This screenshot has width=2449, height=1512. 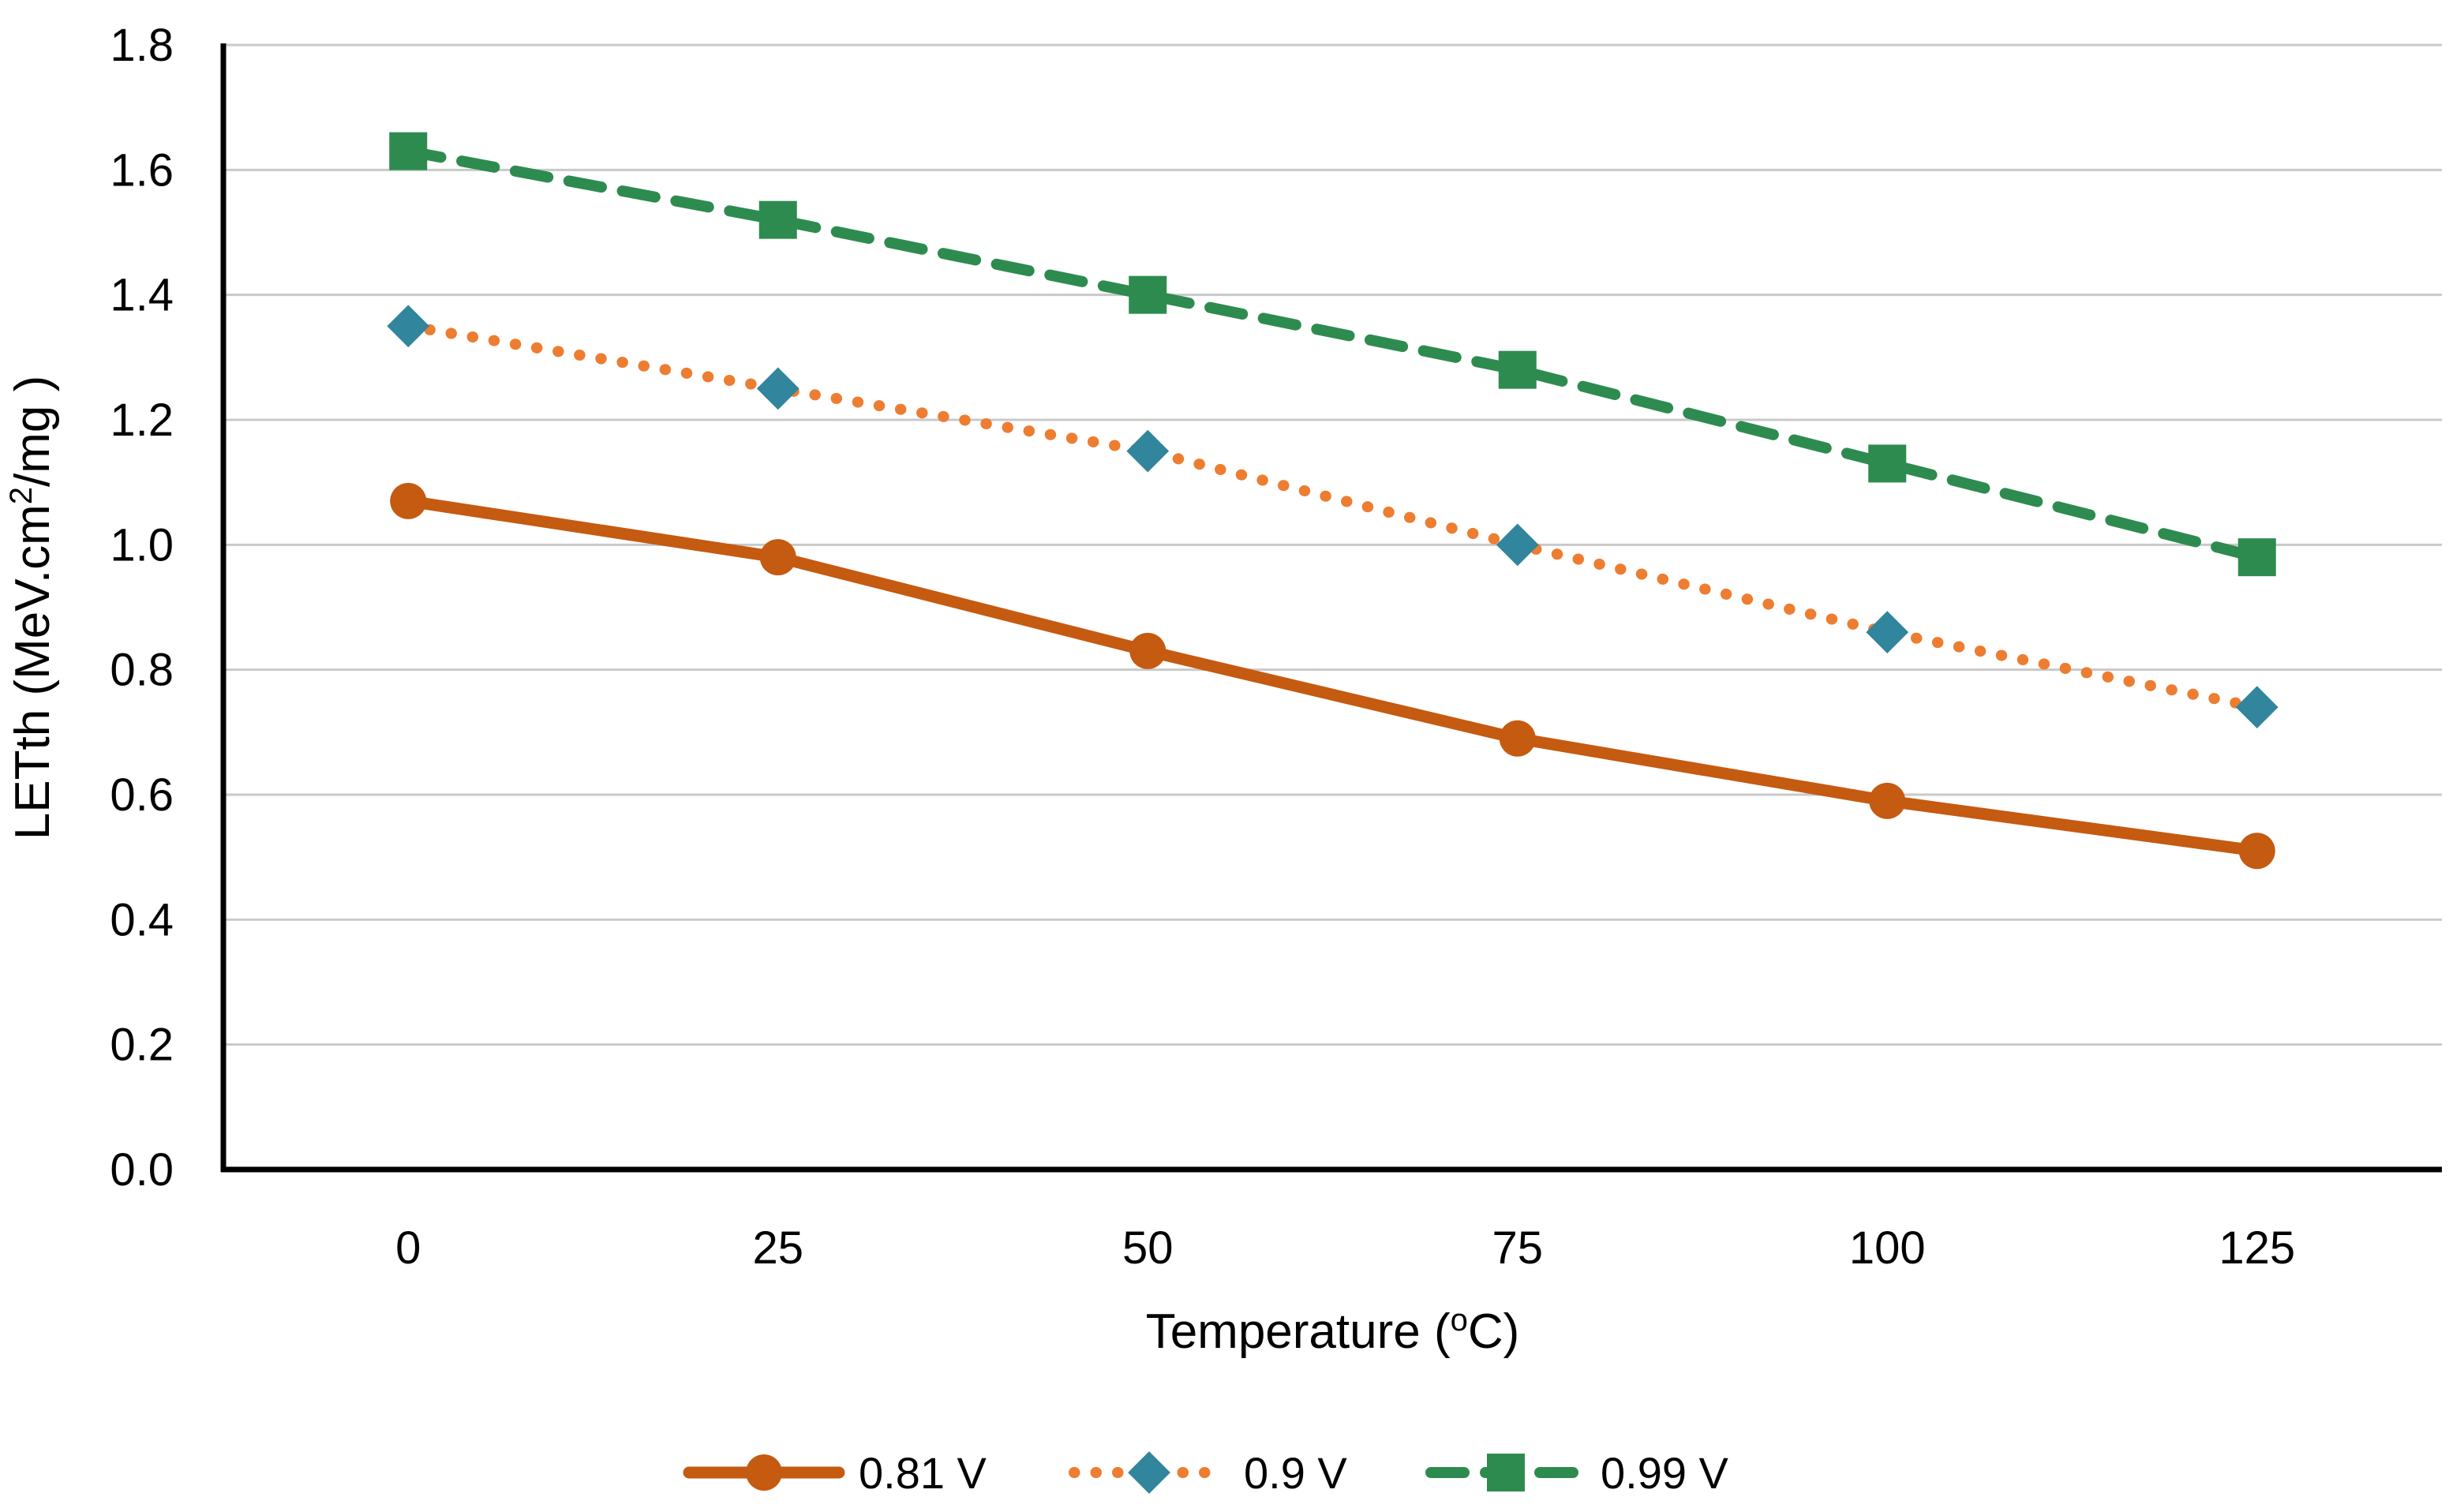 I want to click on legend: 0.81 V 0.9 V 0.99 V, so click(x=1206, y=1473).